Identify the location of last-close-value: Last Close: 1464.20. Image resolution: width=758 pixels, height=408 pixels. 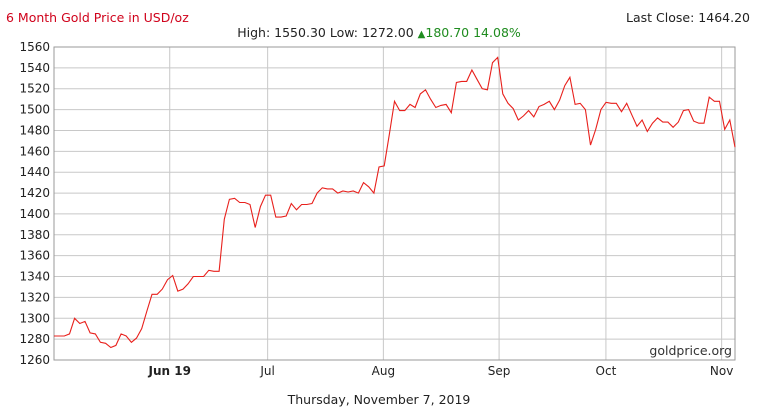
(688, 17).